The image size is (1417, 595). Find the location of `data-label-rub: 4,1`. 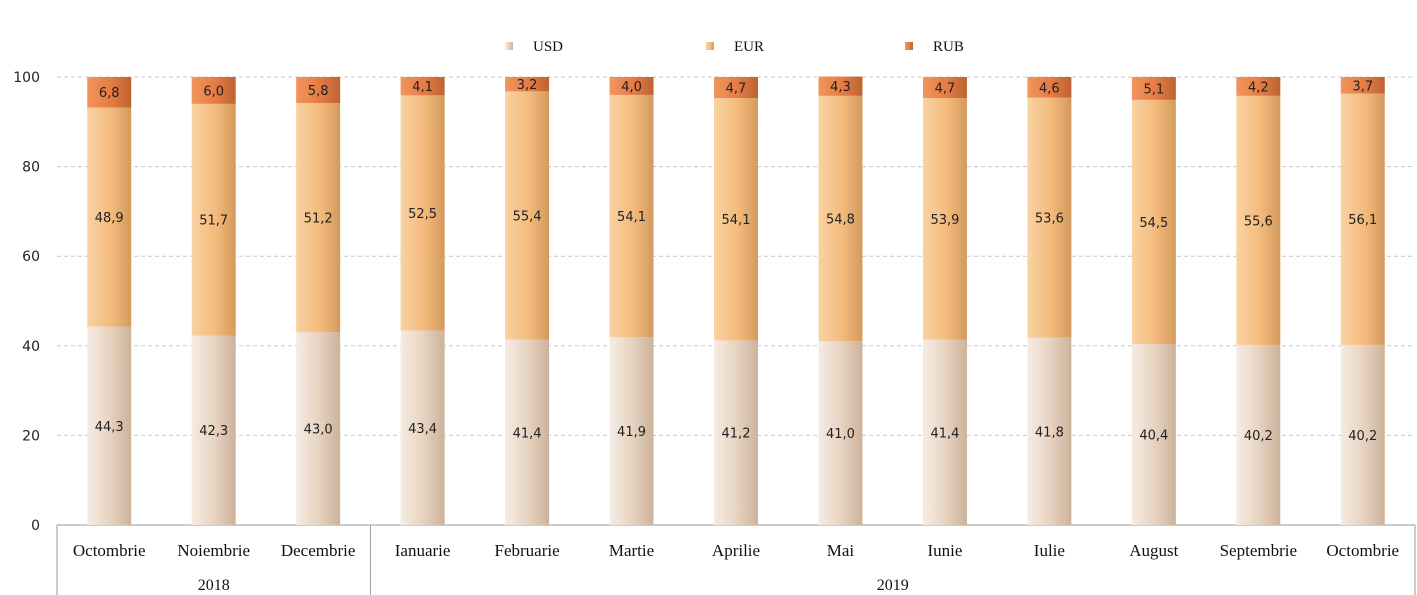

data-label-rub: 4,1 is located at coordinates (422, 87).